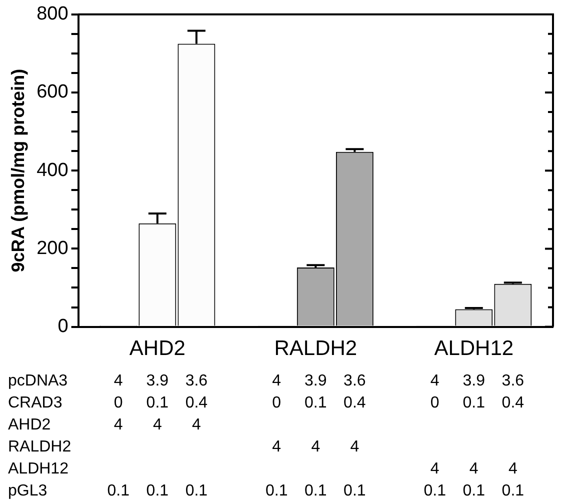 The image size is (561, 502). What do you see at coordinates (52, 92) in the screenshot?
I see `y-tick-label: 600` at bounding box center [52, 92].